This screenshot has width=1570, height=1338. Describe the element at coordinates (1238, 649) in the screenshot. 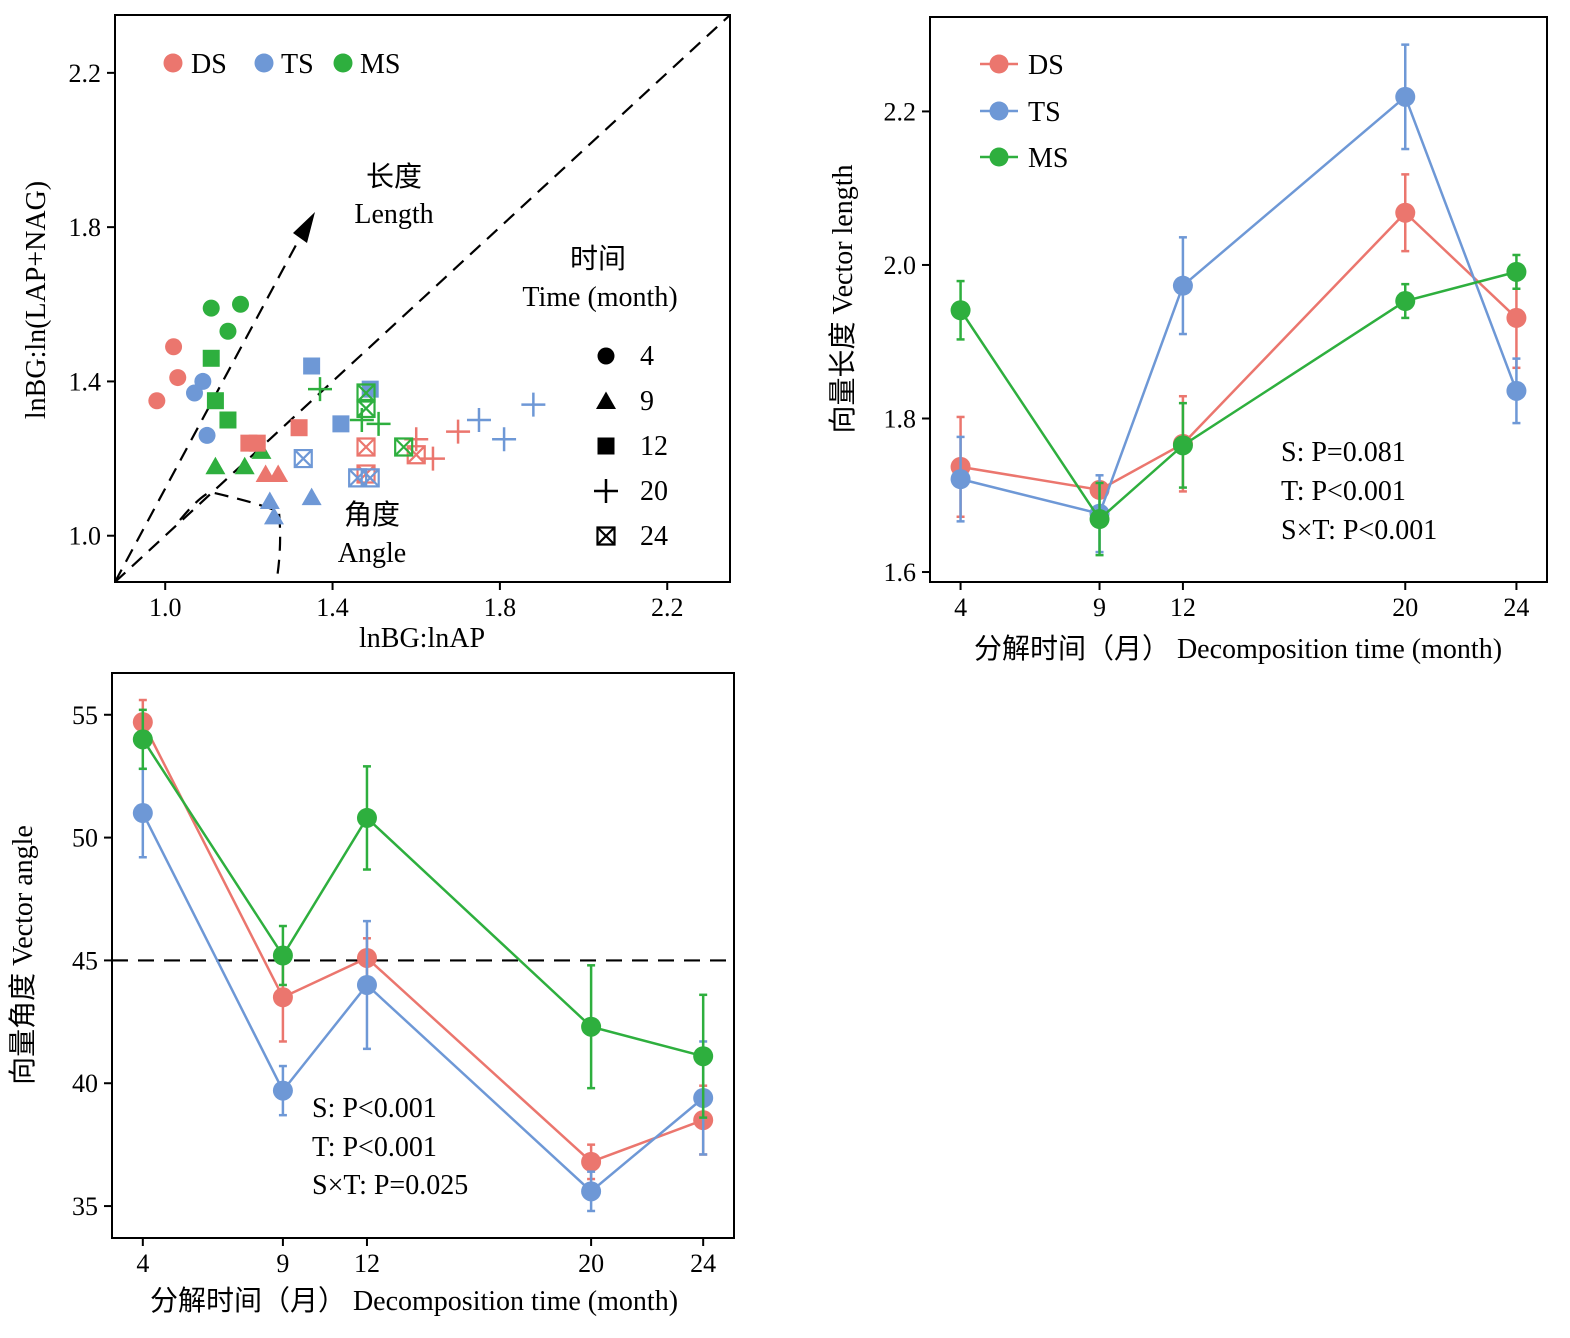

I see `length-x-label: 分解时间（月） Decomposition time (month)` at that location.